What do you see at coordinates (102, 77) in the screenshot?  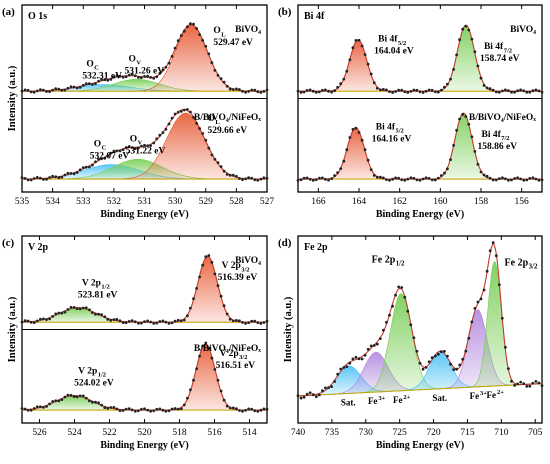 I see `peak-energy-label: 532.31 eV` at bounding box center [102, 77].